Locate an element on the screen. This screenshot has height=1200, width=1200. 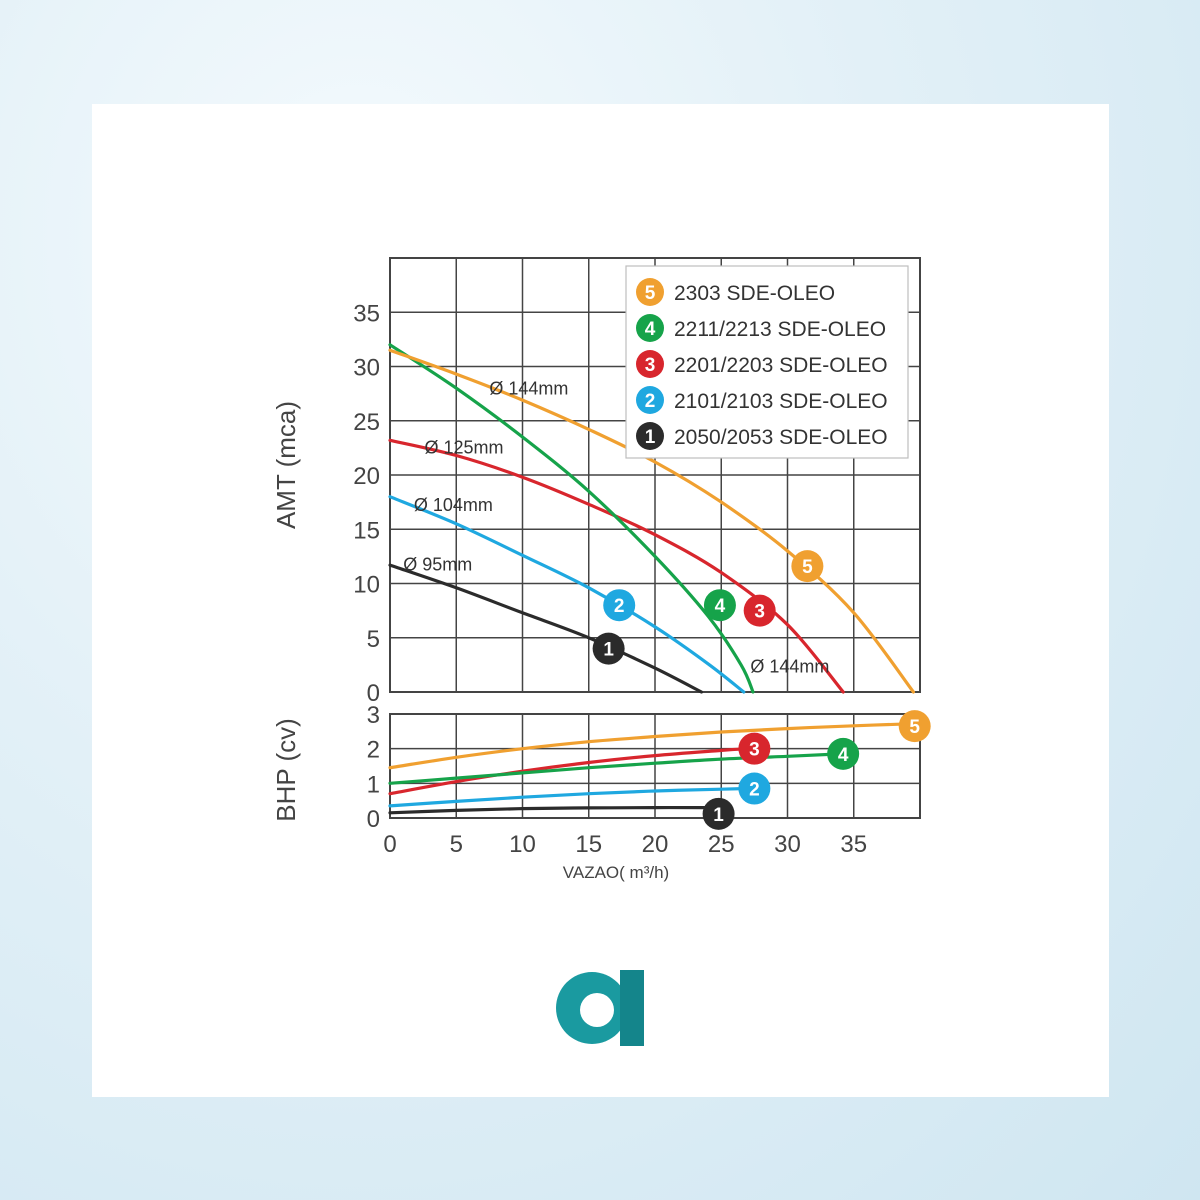
amt-marker-2: 2 is located at coordinates (619, 605).